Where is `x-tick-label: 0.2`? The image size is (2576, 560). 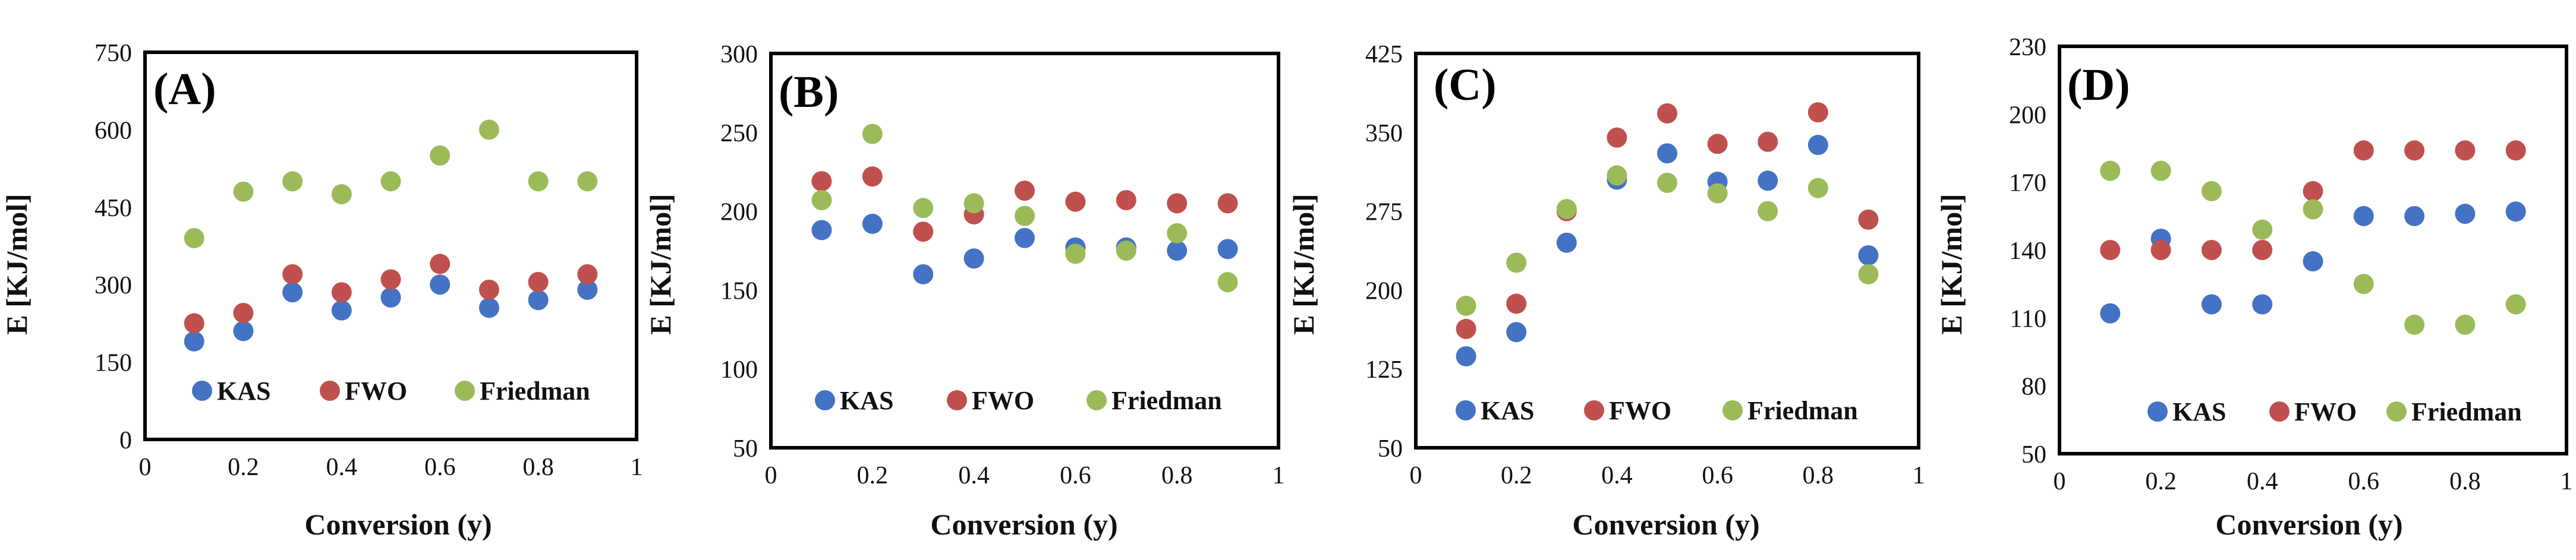 x-tick-label: 0.2 is located at coordinates (243, 467).